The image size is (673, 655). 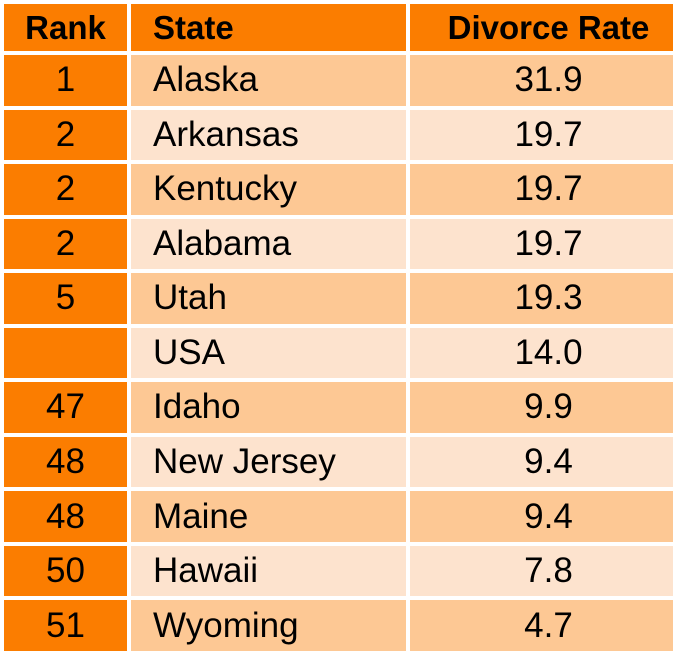 I want to click on rate-cell: 14.0, so click(x=541, y=353).